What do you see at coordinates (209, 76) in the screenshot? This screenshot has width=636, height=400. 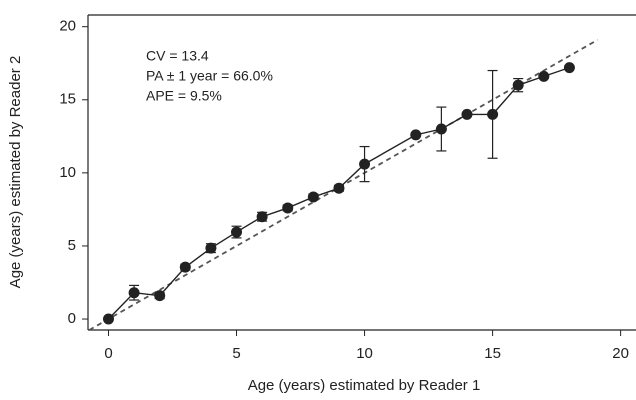 I see `annotation: PA ± 1 year = 66.0%` at bounding box center [209, 76].